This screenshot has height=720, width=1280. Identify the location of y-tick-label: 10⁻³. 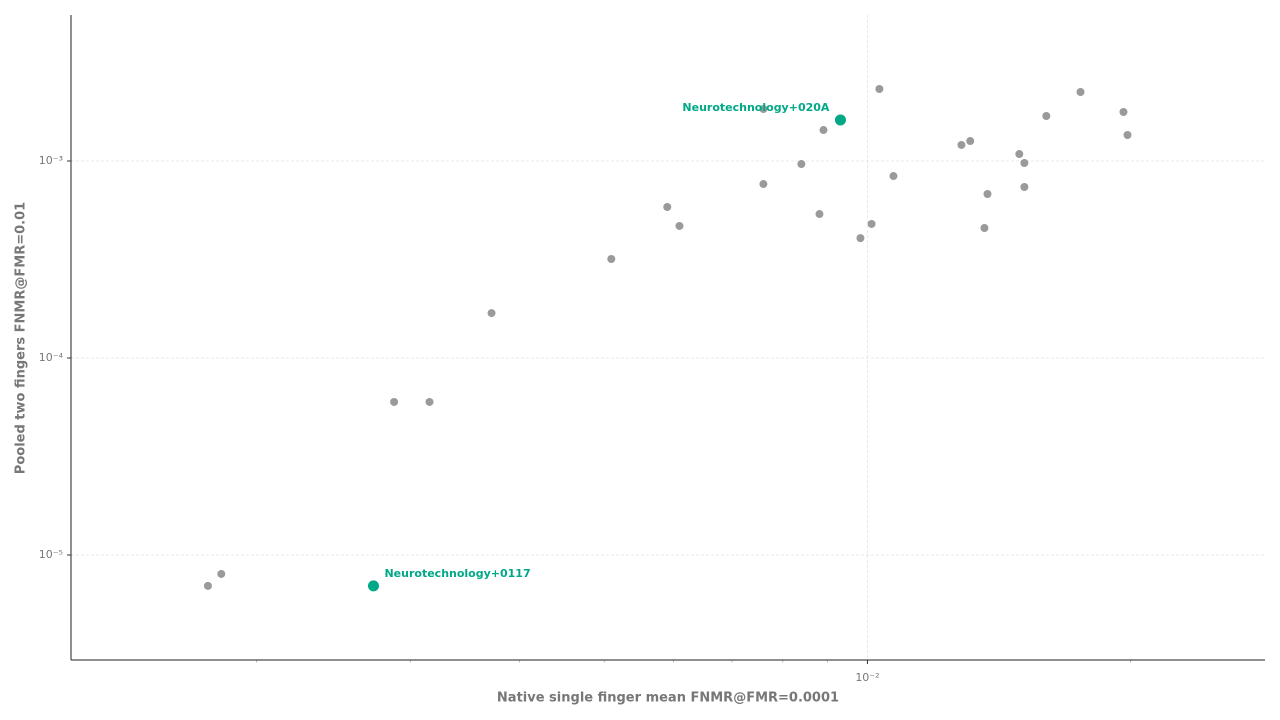
(51, 160).